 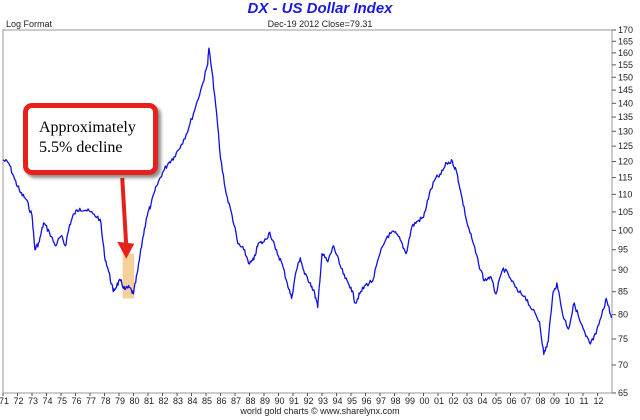 What do you see at coordinates (625, 178) in the screenshot?
I see `y-tick-label: 115` at bounding box center [625, 178].